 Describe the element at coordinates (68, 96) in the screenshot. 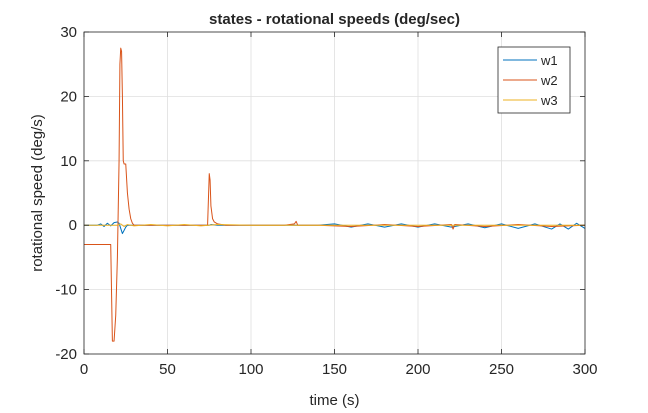

I see `y-tick-label: 20` at that location.